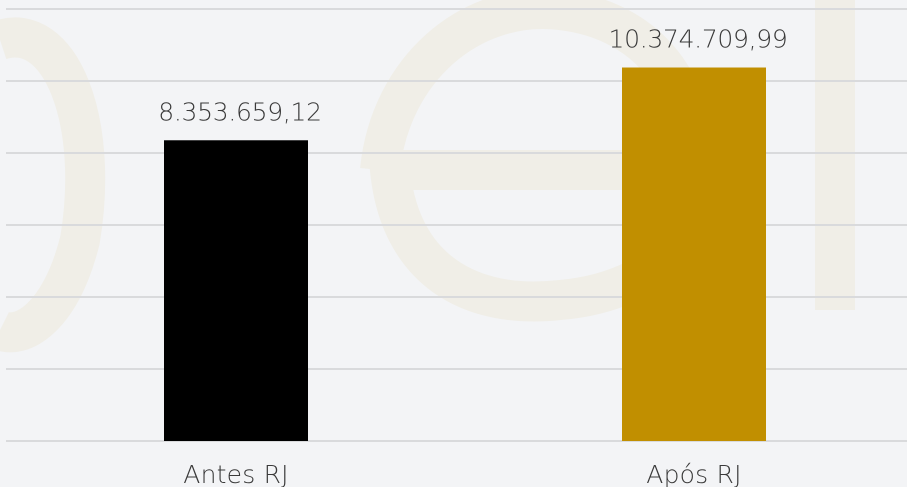 The height and width of the screenshot is (487, 907). Describe the element at coordinates (239, 111) in the screenshot. I see `data-label: 8.353.659,12` at that location.